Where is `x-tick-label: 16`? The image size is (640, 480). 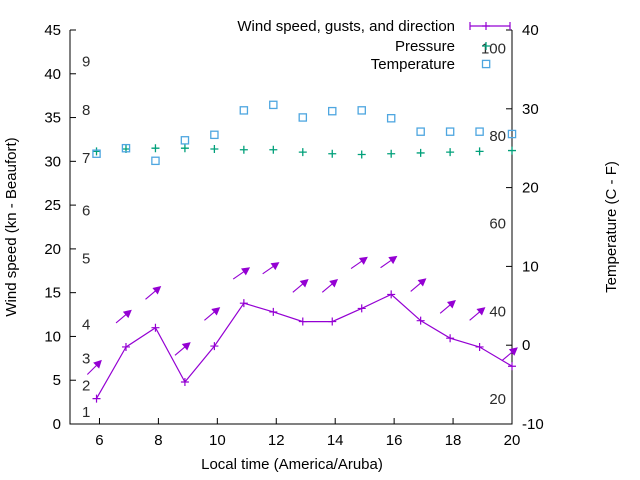
x-tick-label: 16 is located at coordinates (394, 440).